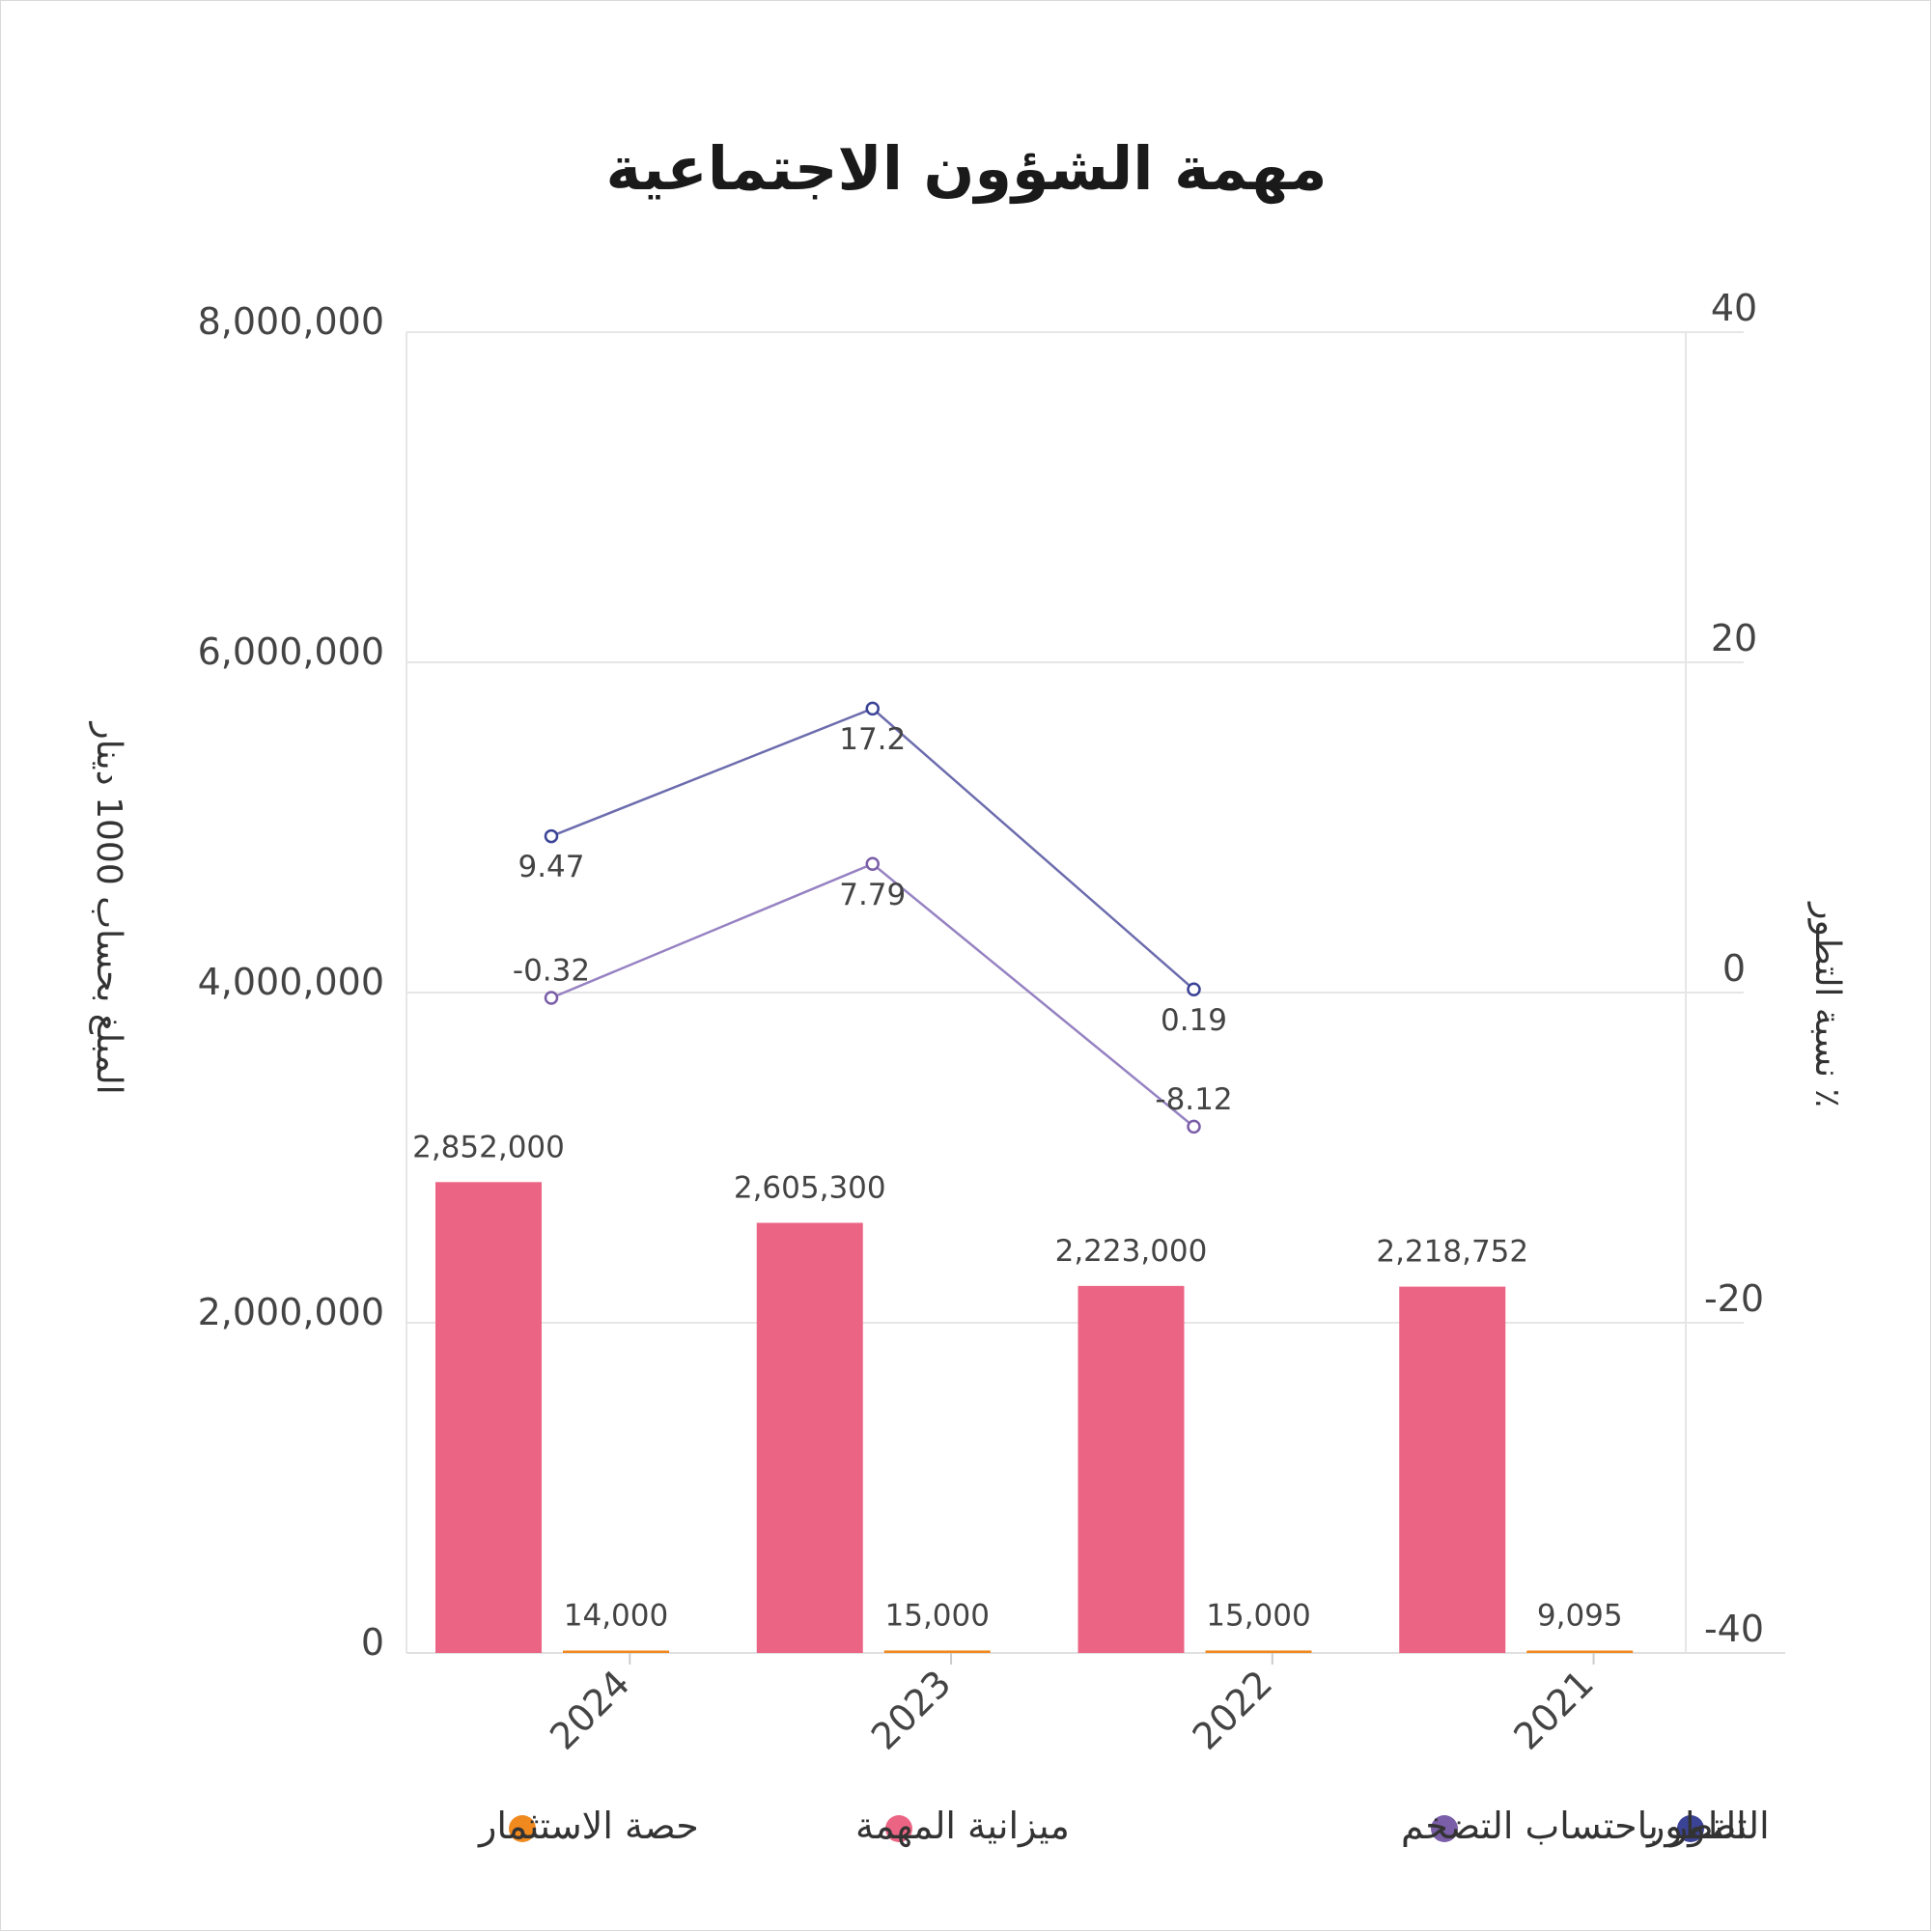  I want to click on y-tick-label: 4,000,000, so click(291, 982).